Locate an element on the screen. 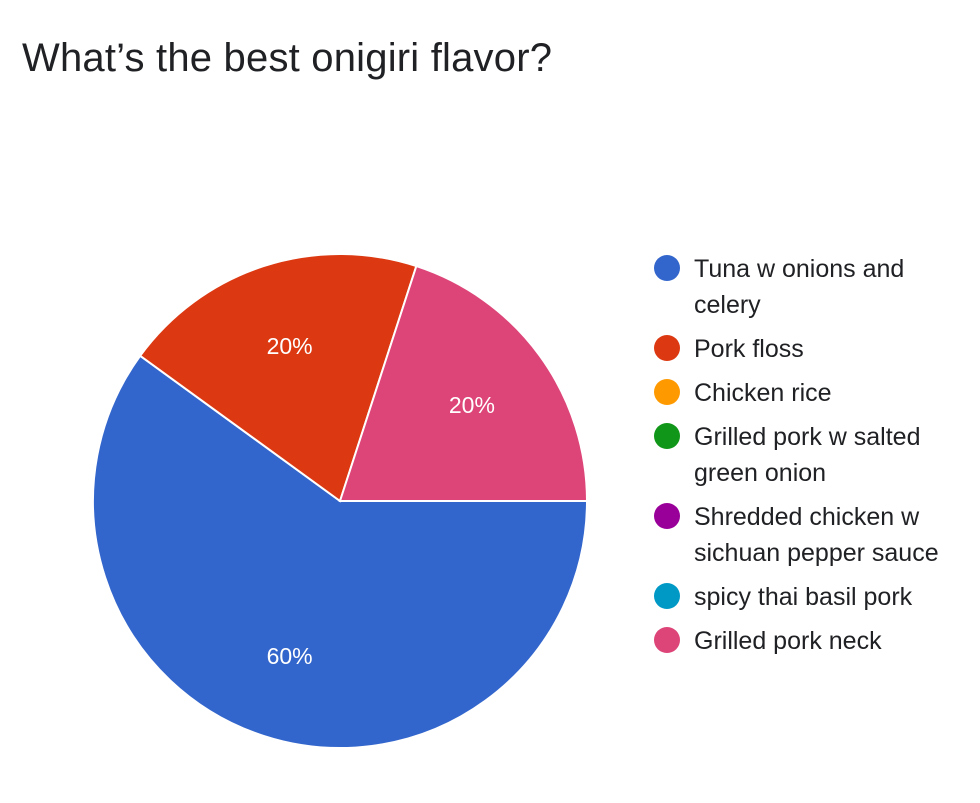 Image resolution: width=980 pixels, height=803 pixels. legend-item: spicy thai basil pork is located at coordinates (809, 597).